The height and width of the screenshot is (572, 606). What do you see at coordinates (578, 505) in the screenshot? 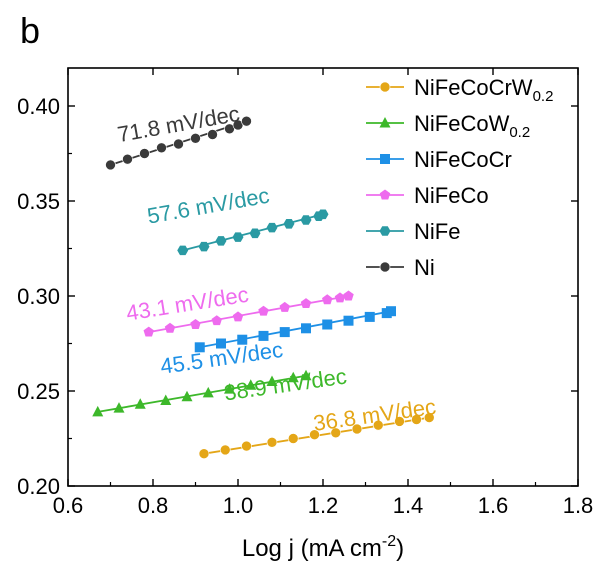
I see `x-tick-label: 1.8` at bounding box center [578, 505].